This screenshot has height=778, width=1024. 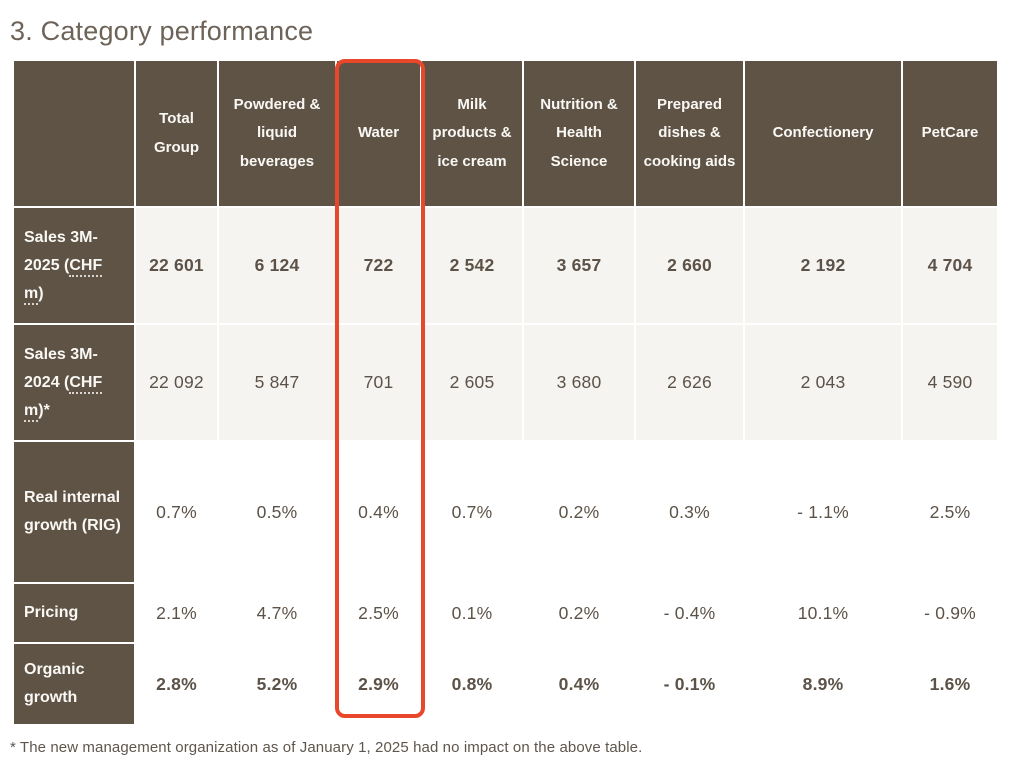 I want to click on value-cell: 0.3%, so click(x=689, y=512).